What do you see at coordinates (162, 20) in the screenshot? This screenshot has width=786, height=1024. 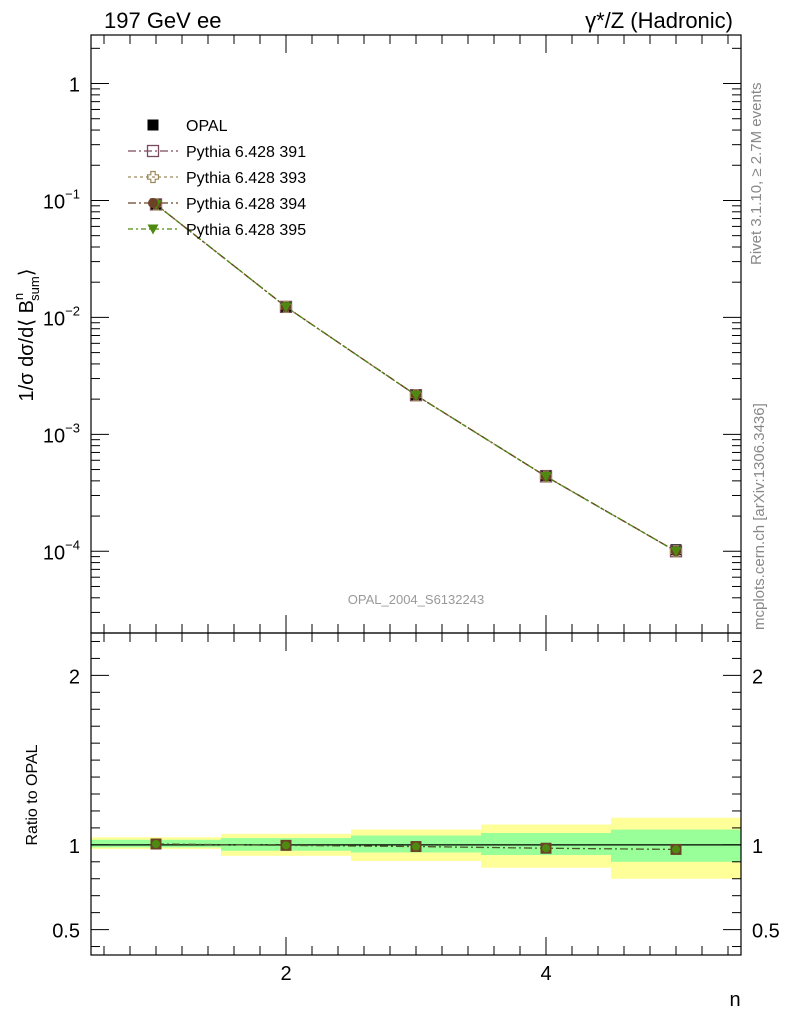 I see `header-left: 197 GeV ee` at bounding box center [162, 20].